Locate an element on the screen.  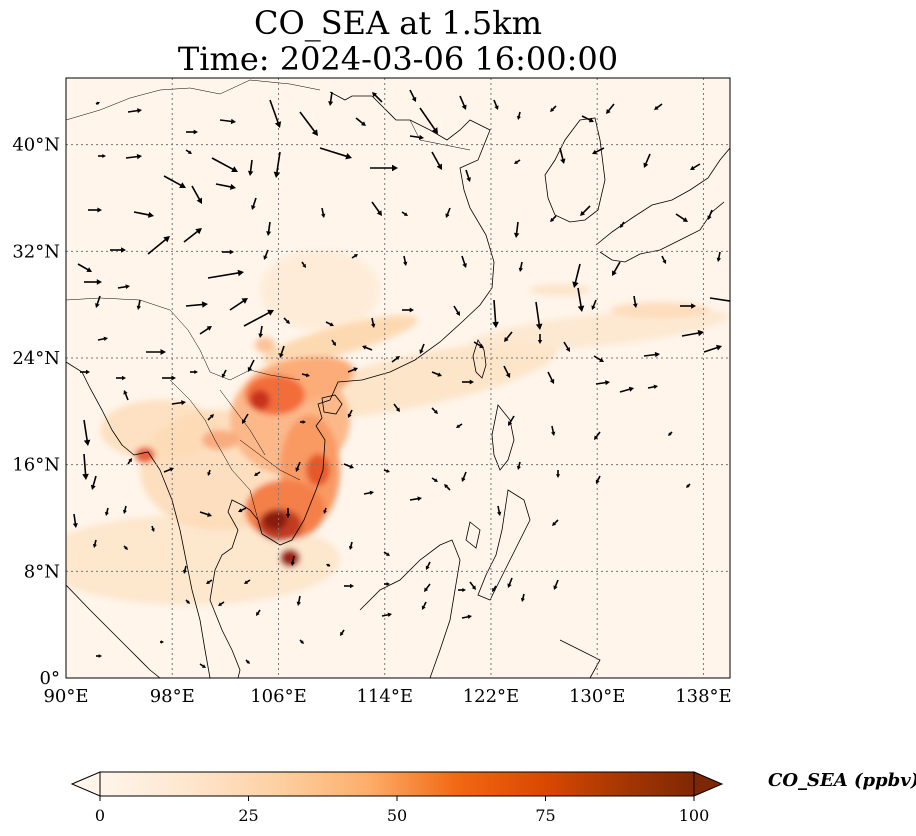
colorbar-label: CO_SEA (ppbv) is located at coordinates (842, 780).